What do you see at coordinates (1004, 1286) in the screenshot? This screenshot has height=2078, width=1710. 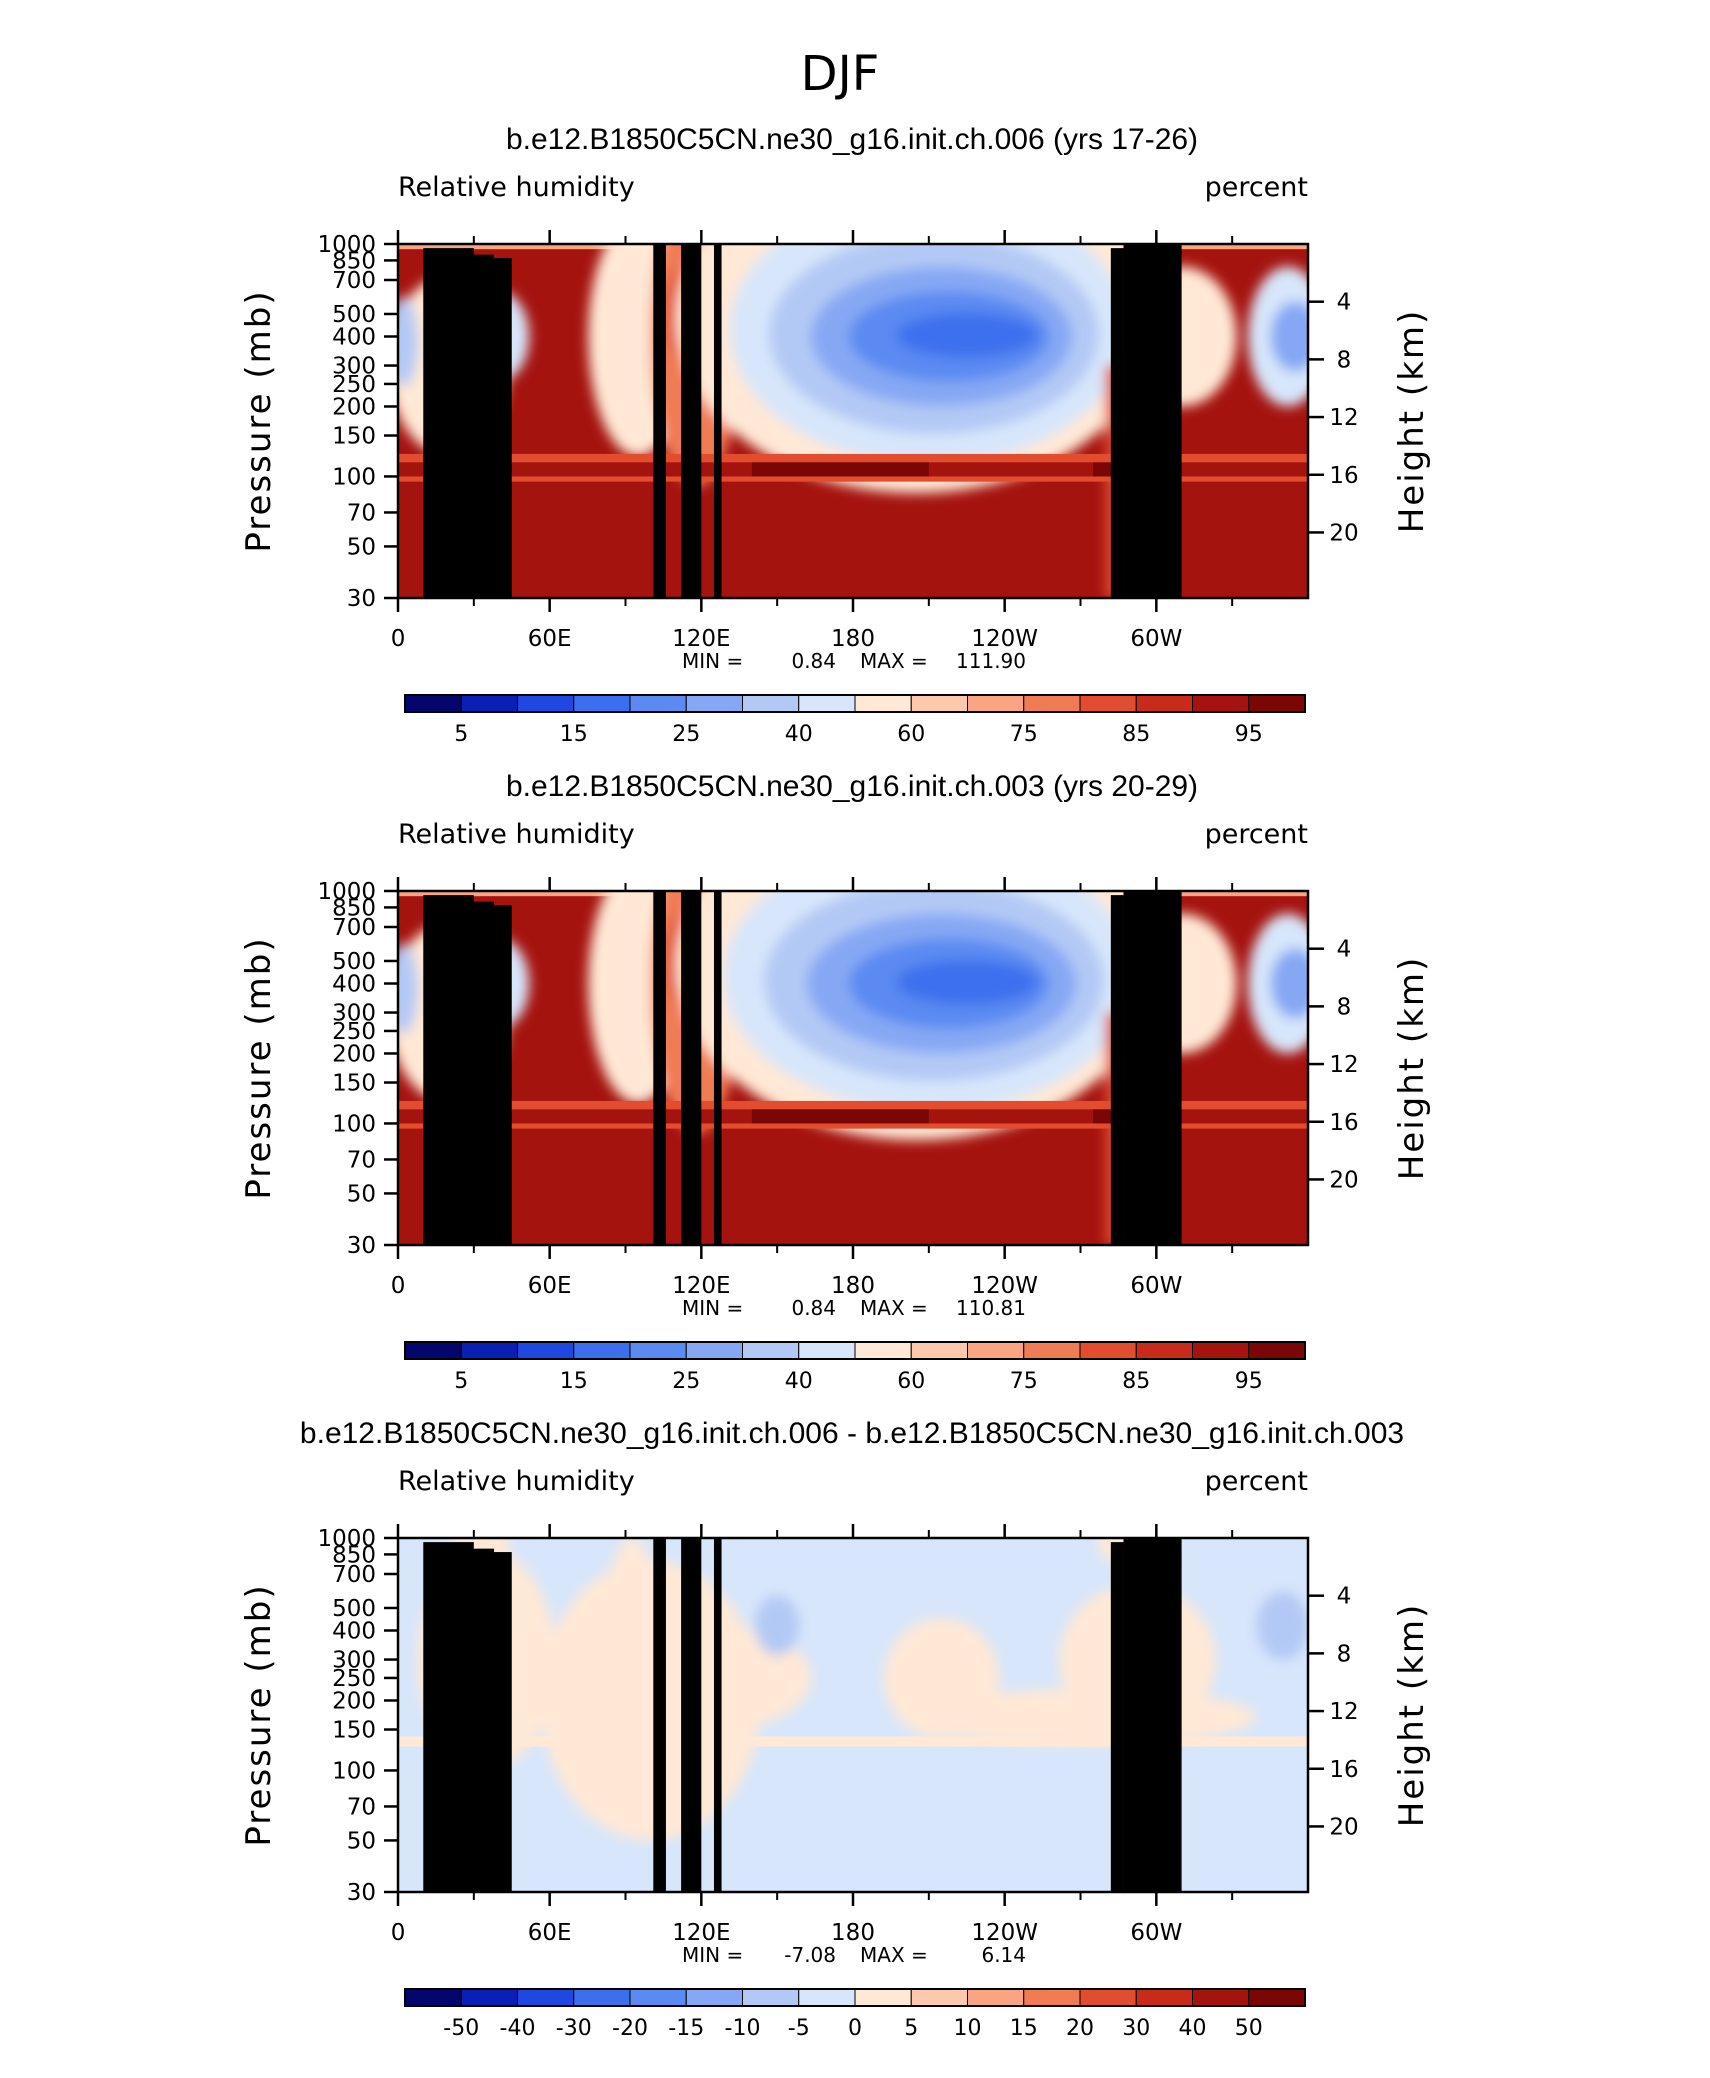 I see `x-tick-label: 120W` at bounding box center [1004, 1286].